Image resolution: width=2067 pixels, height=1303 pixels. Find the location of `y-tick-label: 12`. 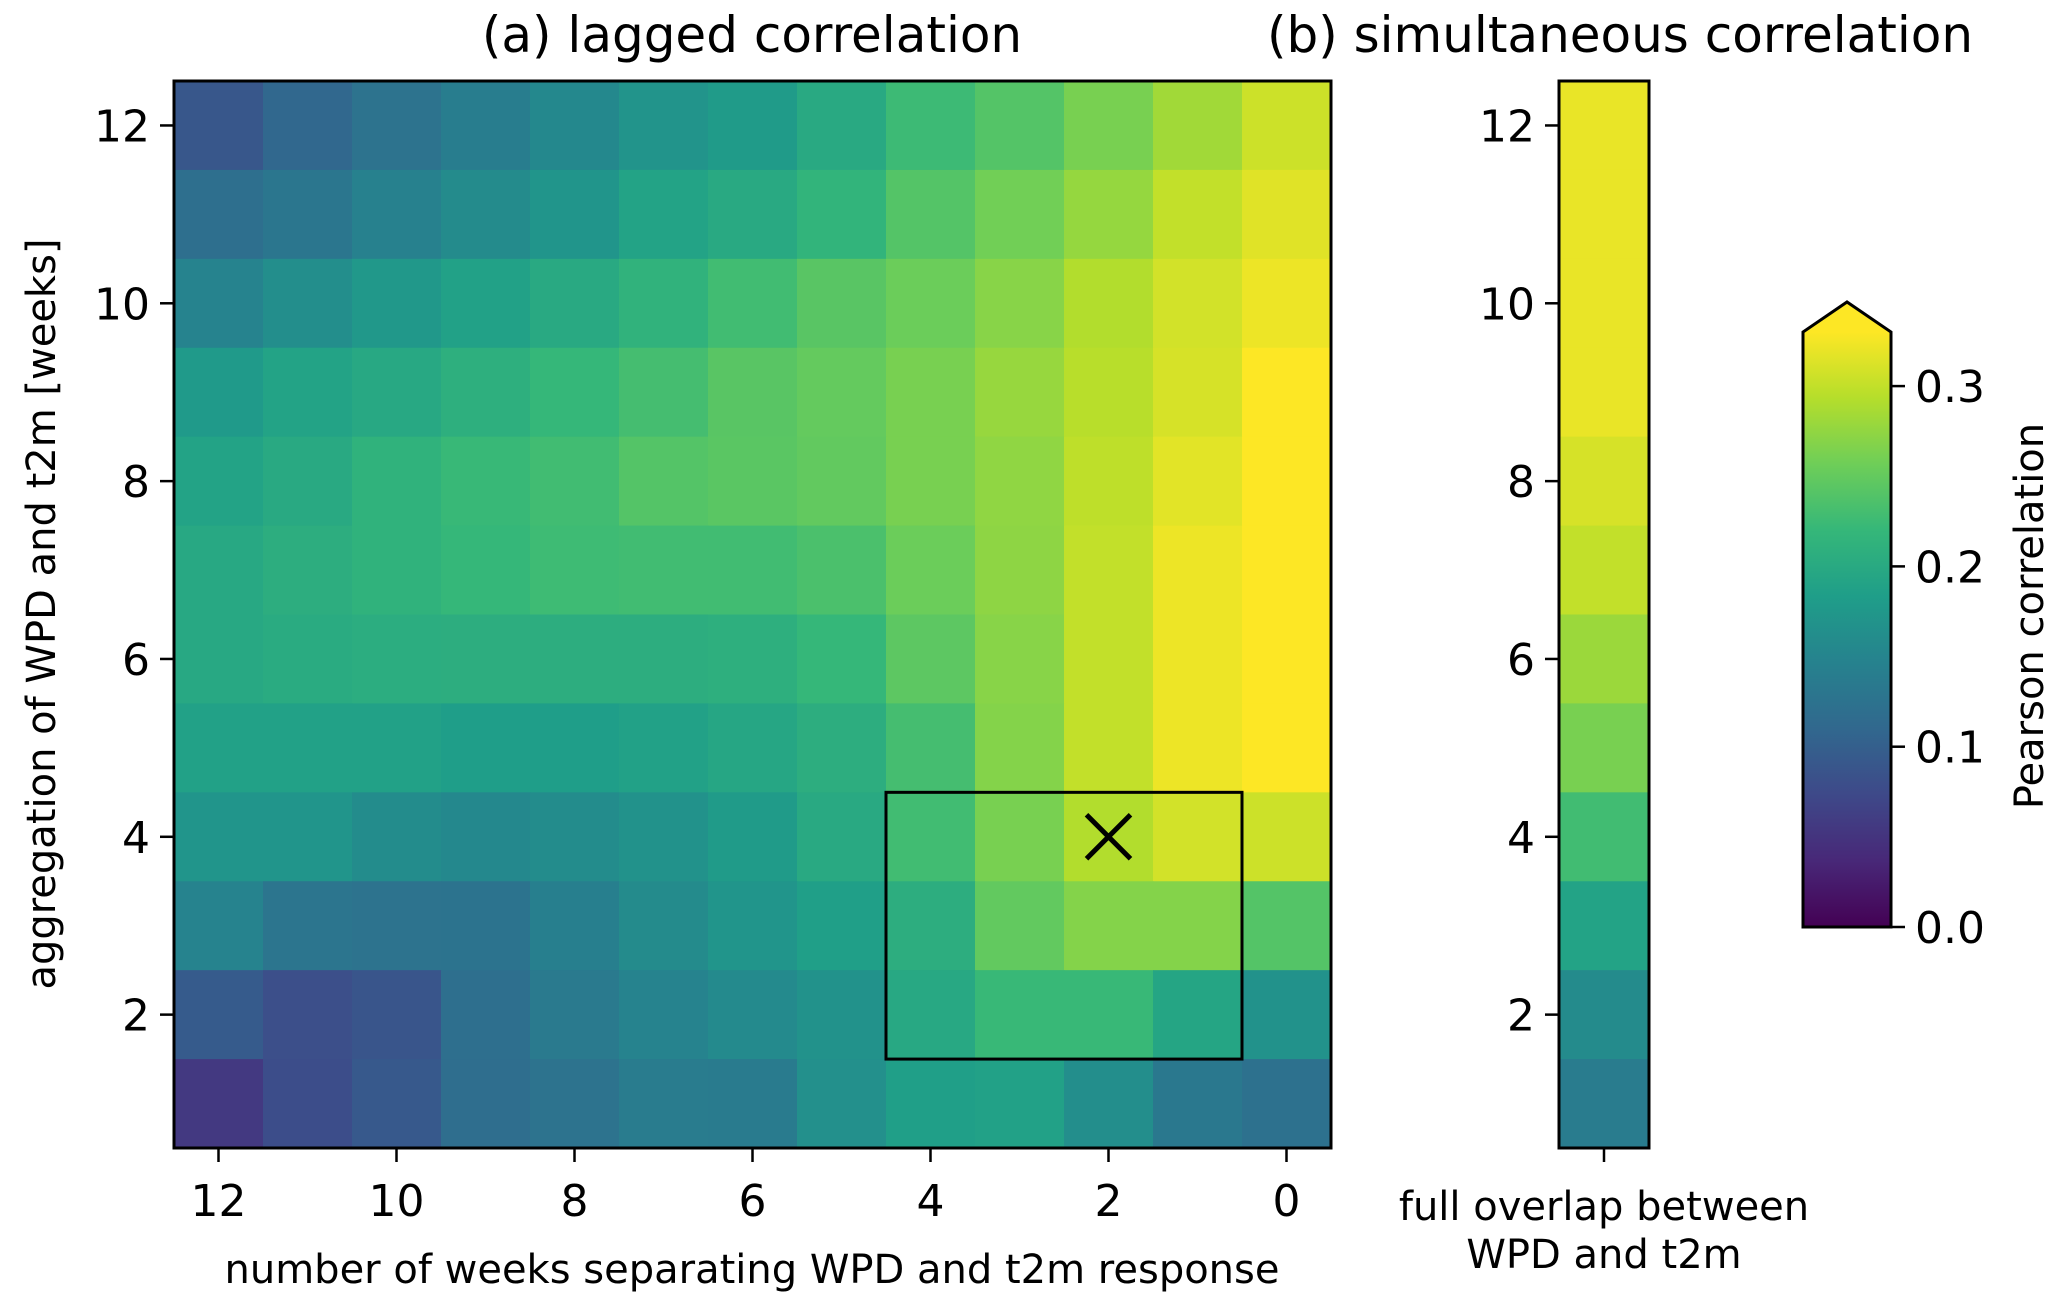

y-tick-label: 12 is located at coordinates (122, 126).